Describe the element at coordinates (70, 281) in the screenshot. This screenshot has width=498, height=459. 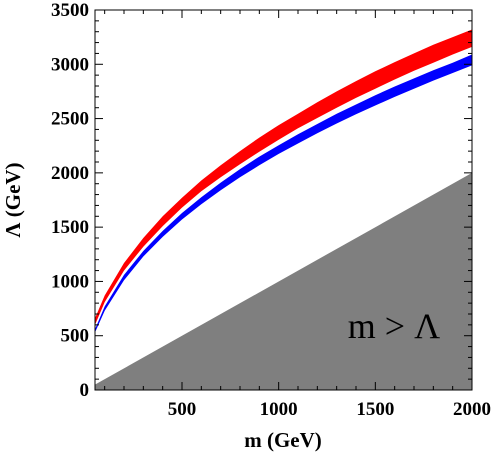
I see `y-tick-label: 1000` at that location.